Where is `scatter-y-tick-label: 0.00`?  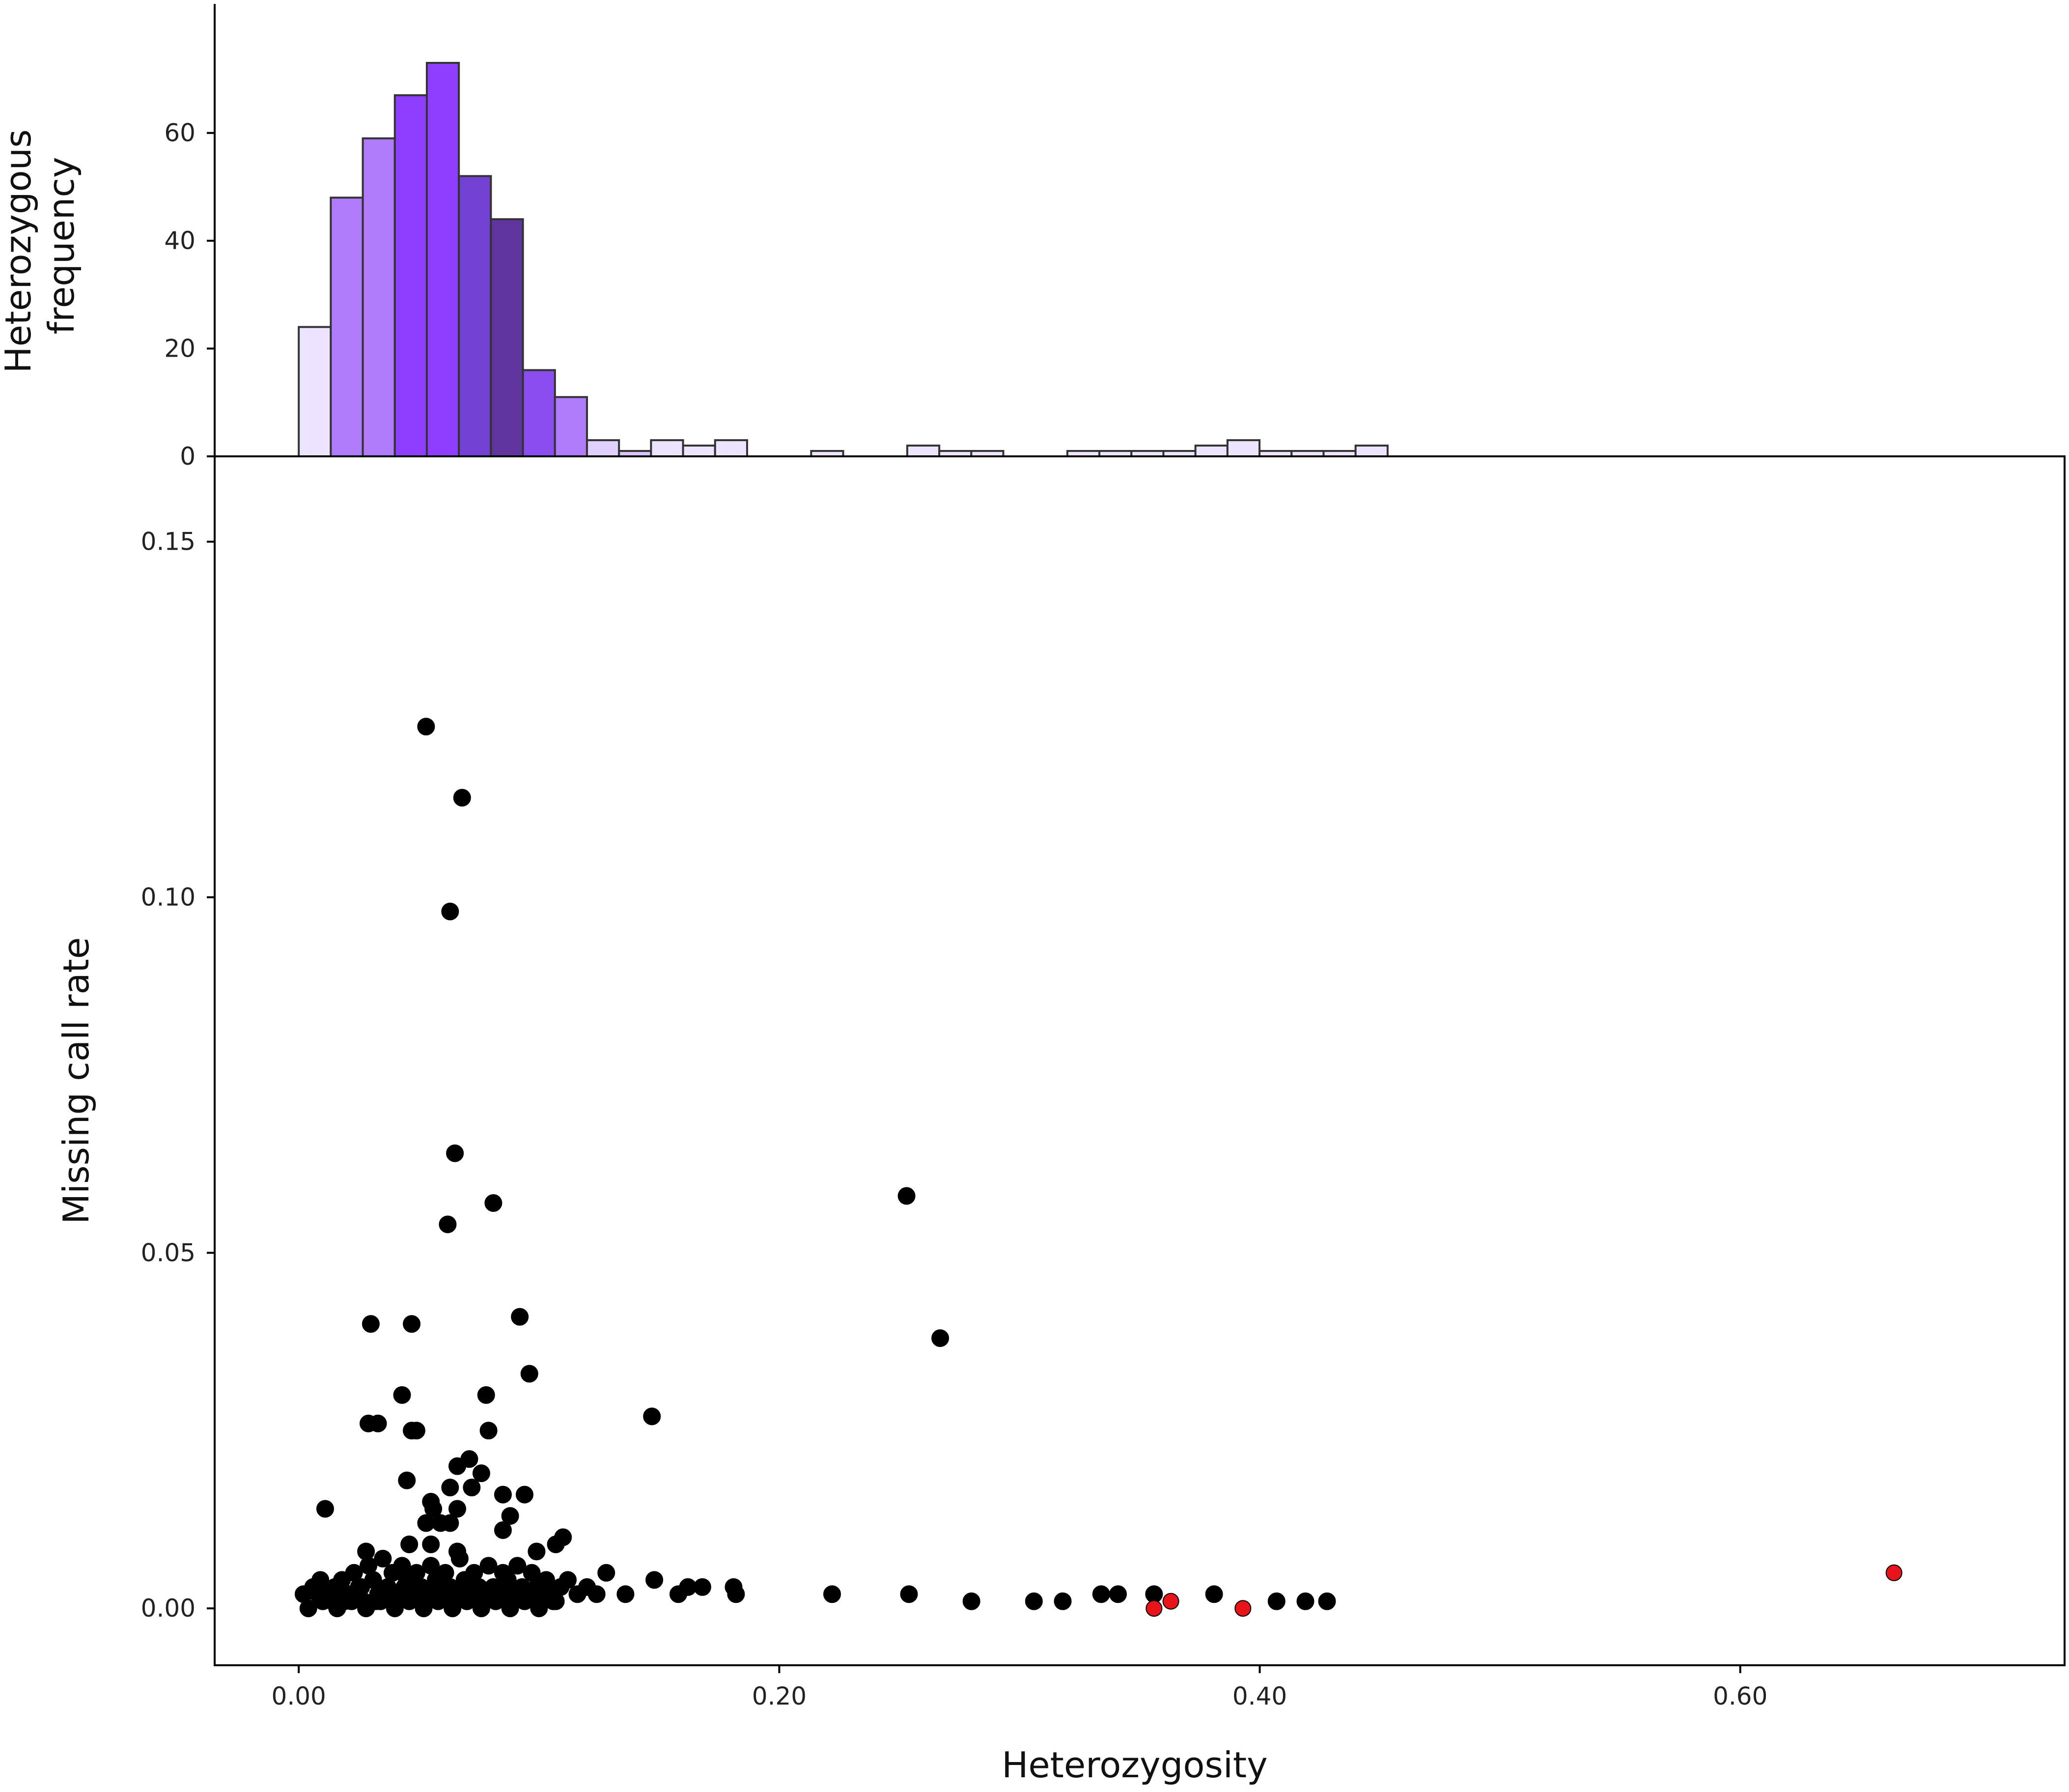 scatter-y-tick-label: 0.00 is located at coordinates (168, 1608).